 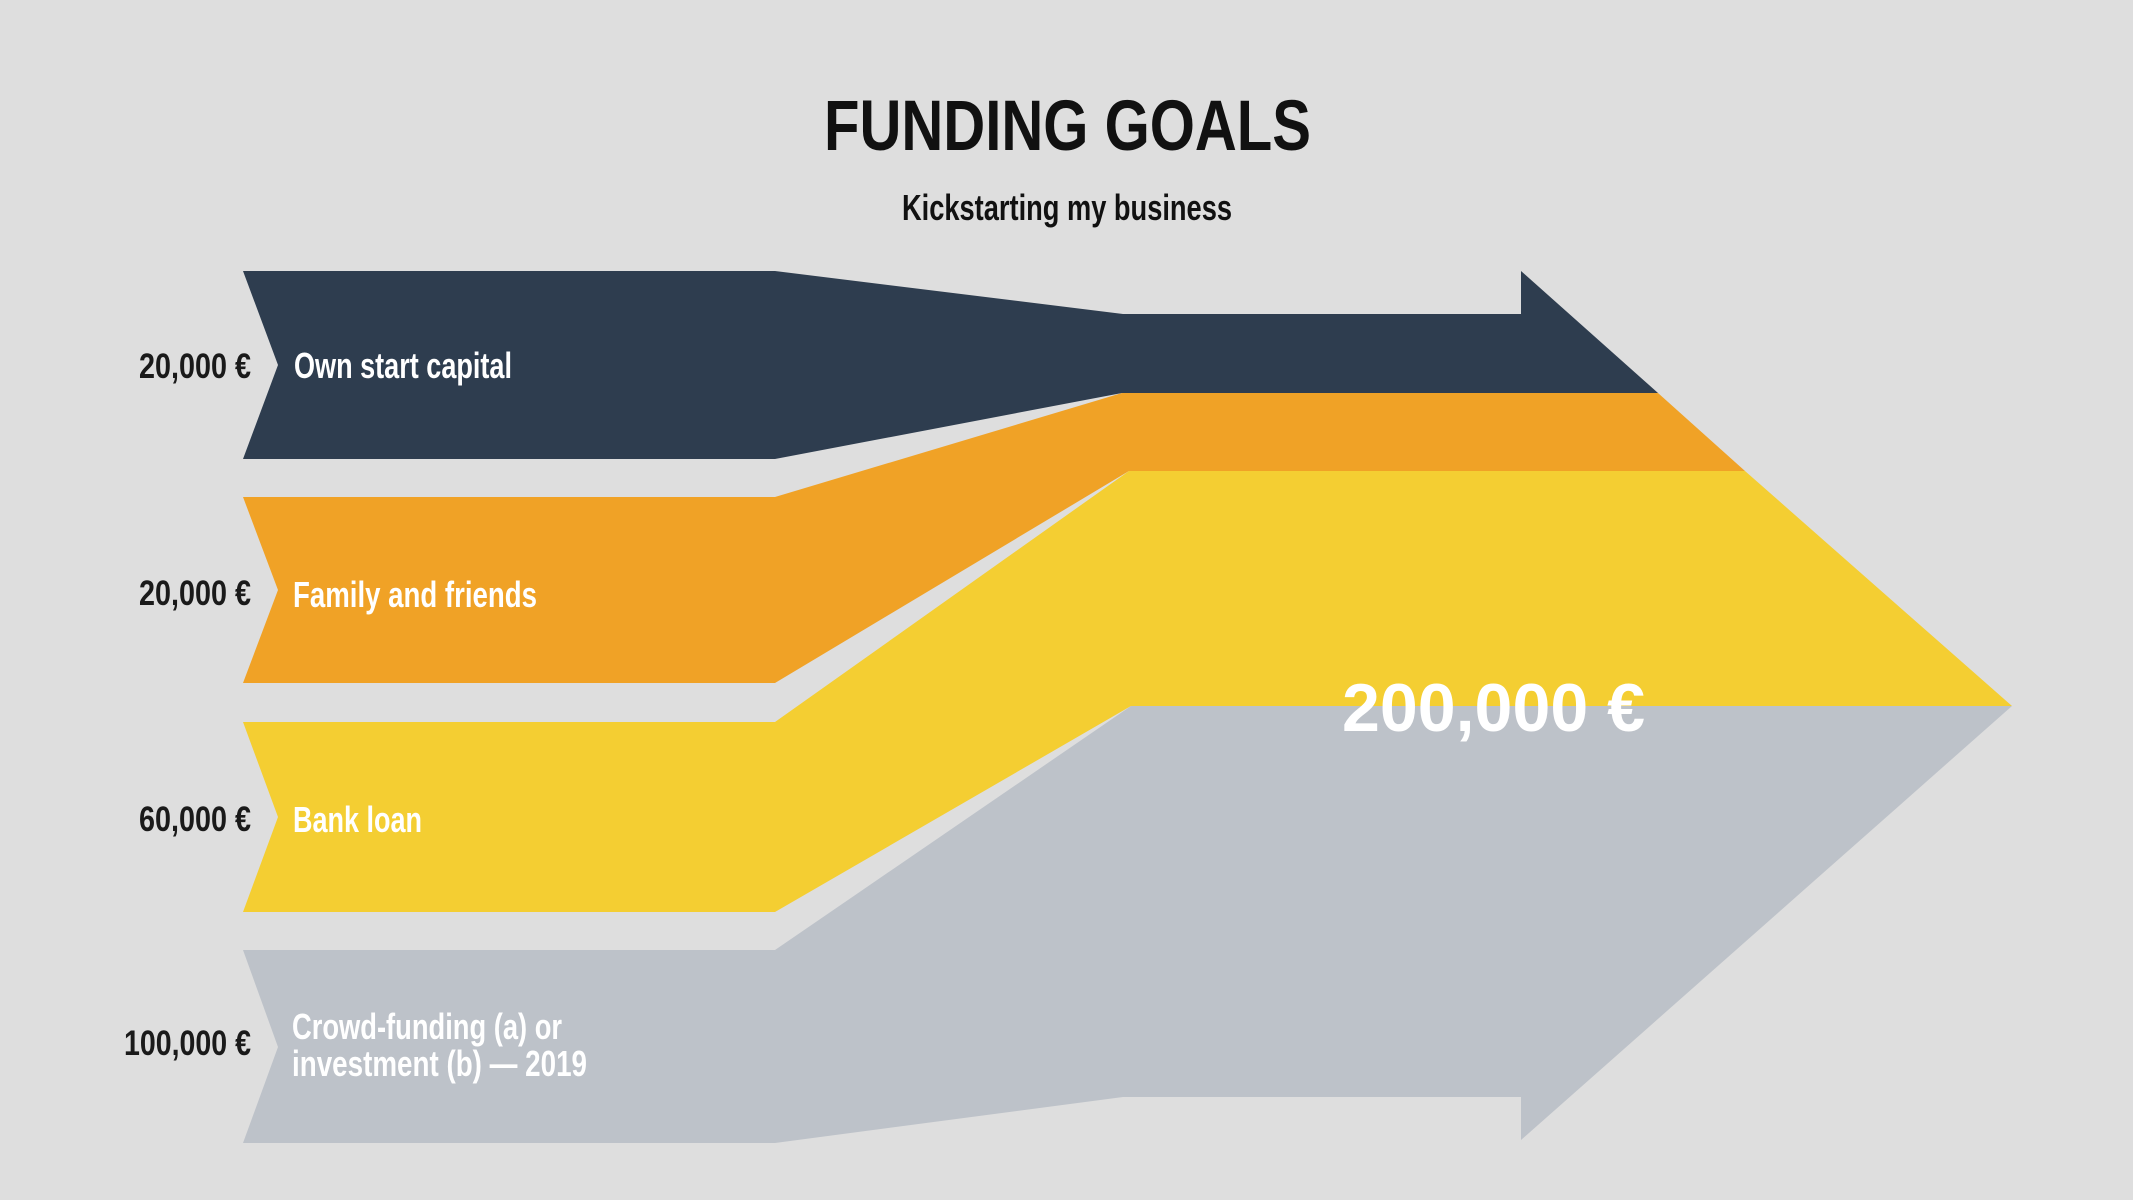 What do you see at coordinates (187, 1043) in the screenshot?
I see `svg-text: 100,000 €` at bounding box center [187, 1043].